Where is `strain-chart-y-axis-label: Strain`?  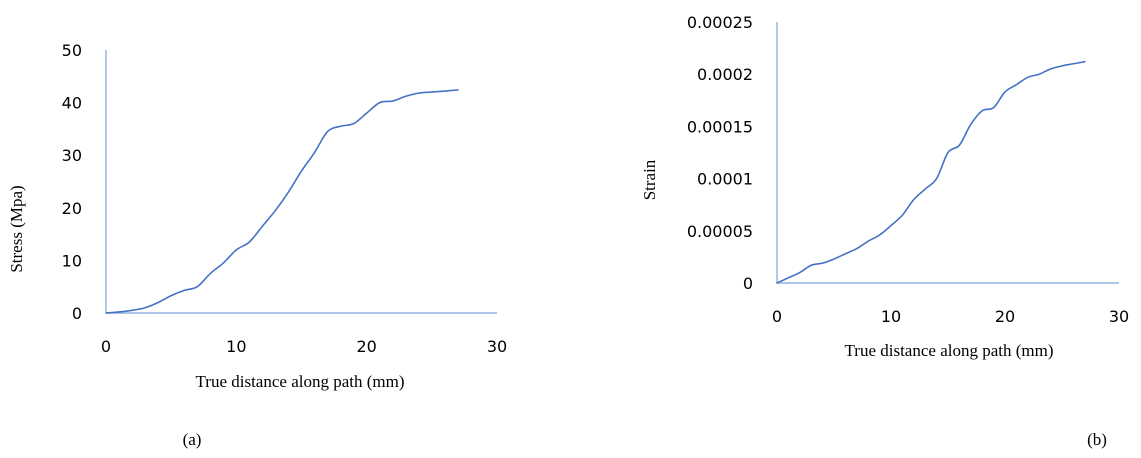
strain-chart-y-axis-label: Strain is located at coordinates (649, 179).